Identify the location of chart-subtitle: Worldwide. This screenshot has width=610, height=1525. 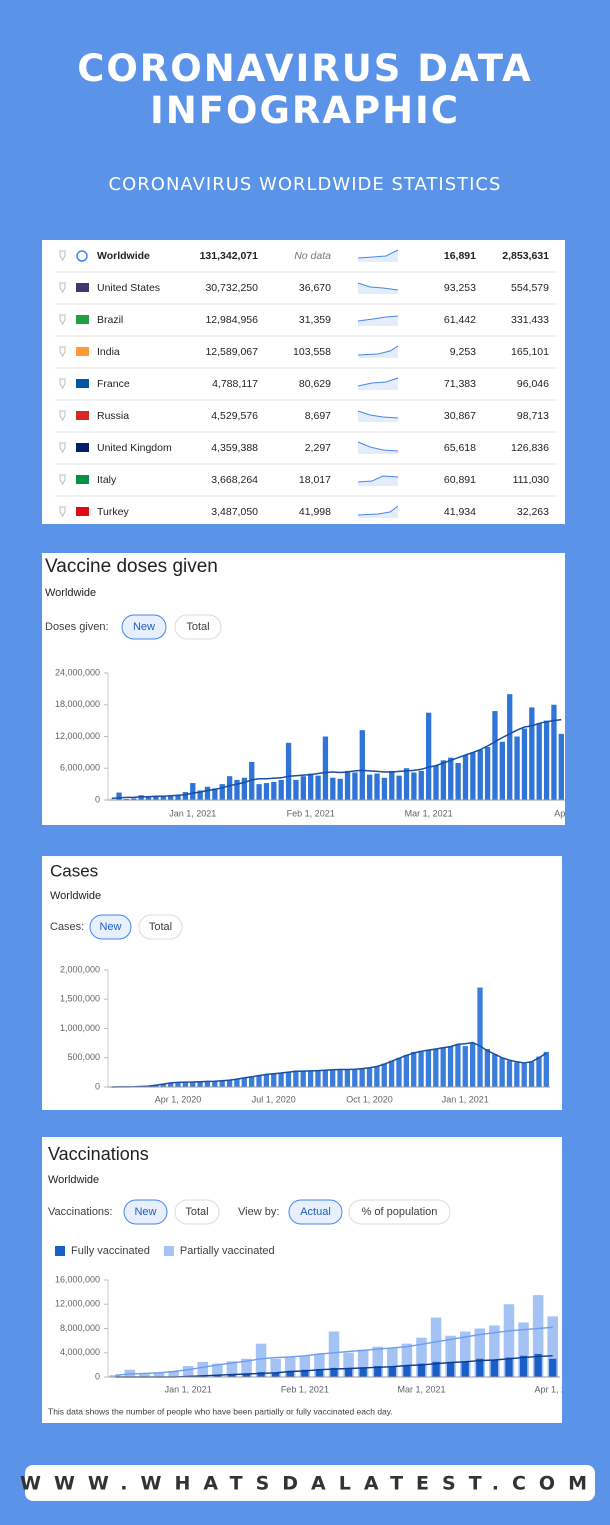
(70, 593).